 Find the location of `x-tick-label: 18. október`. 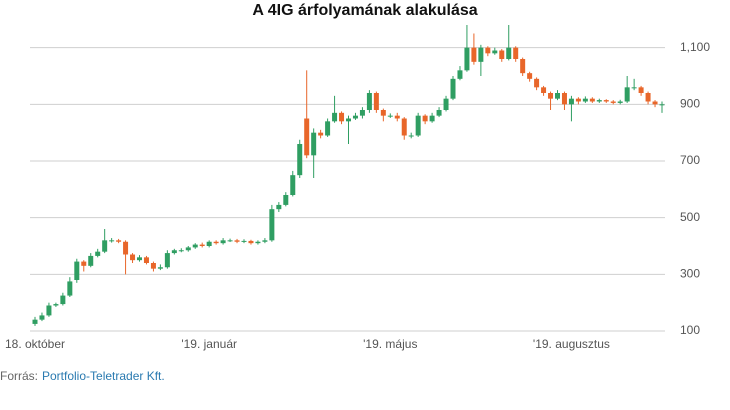

x-tick-label: 18. október is located at coordinates (35, 344).